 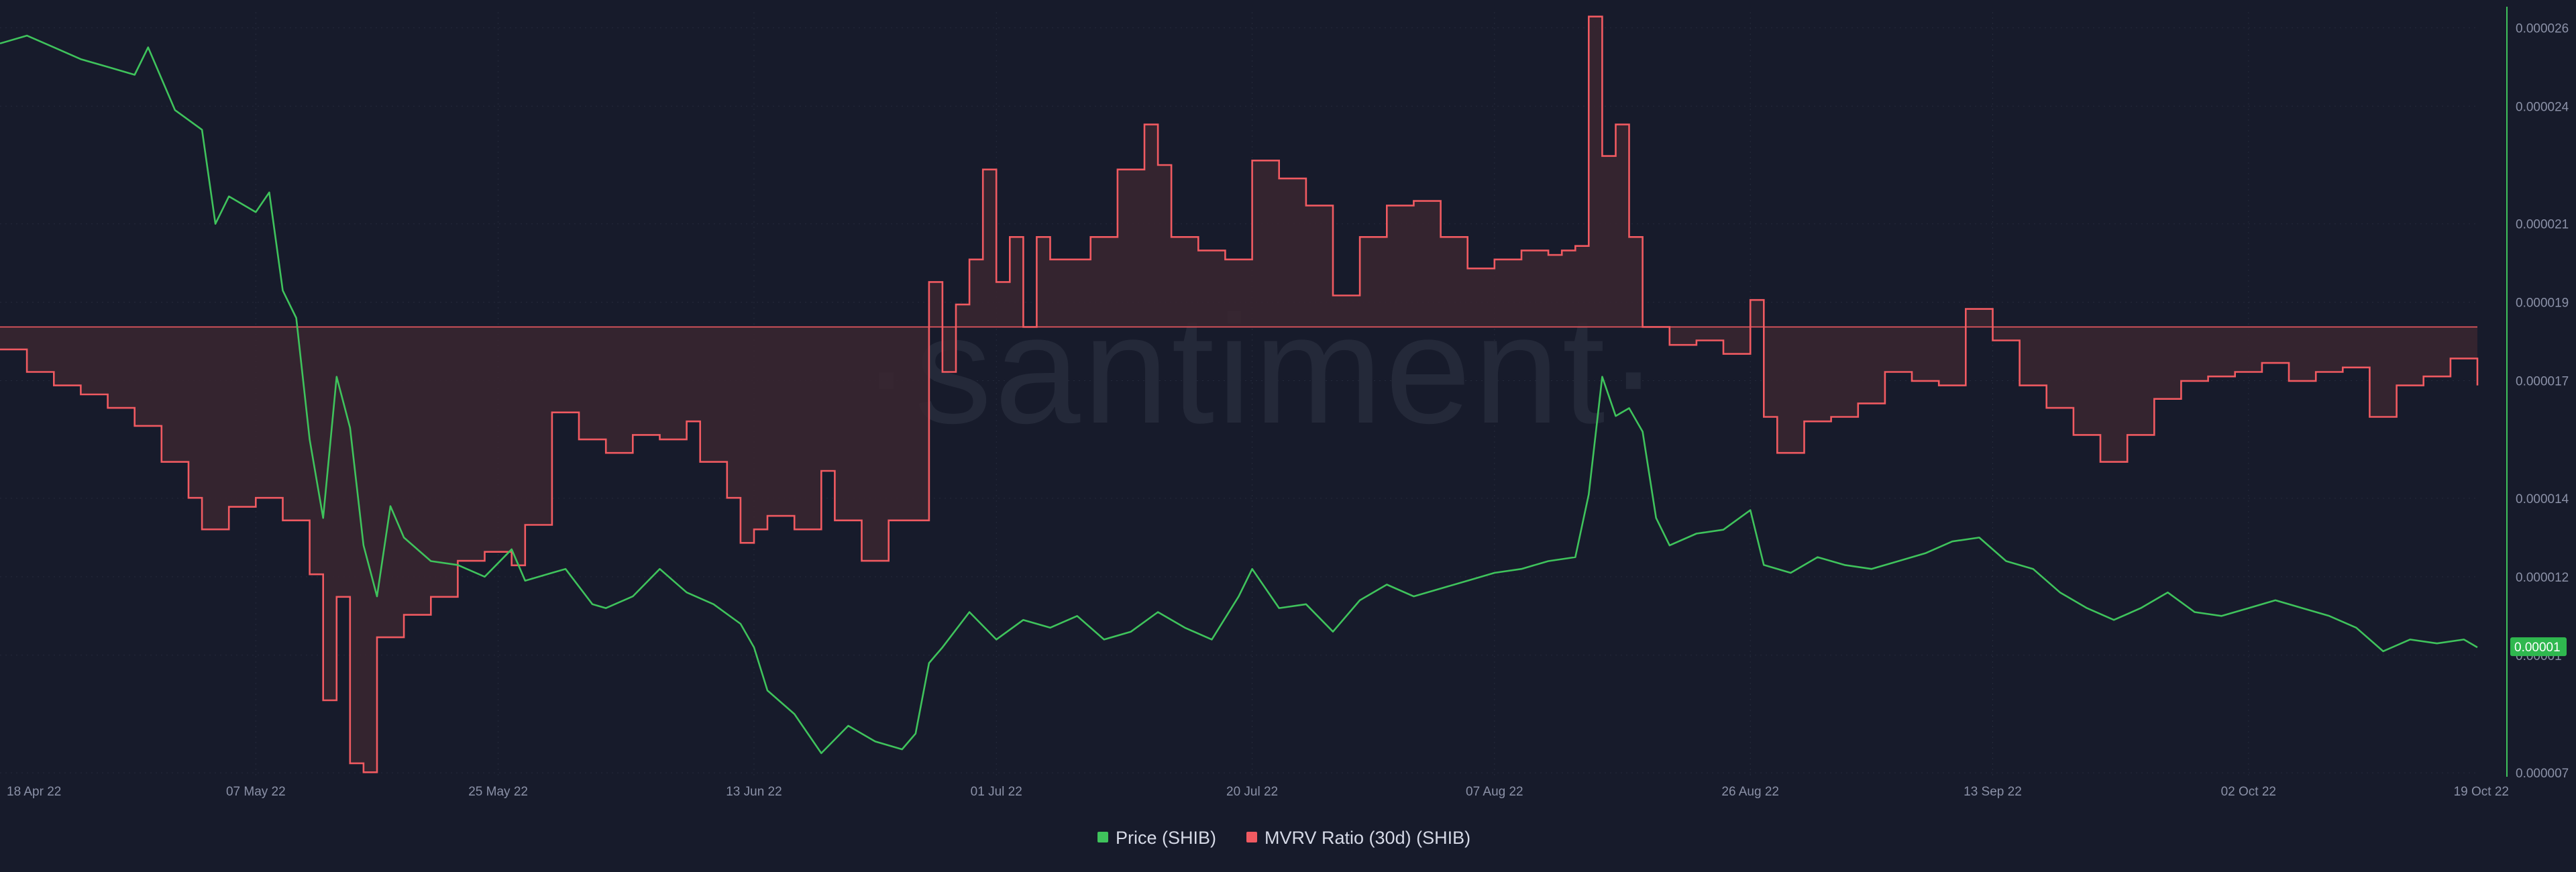 What do you see at coordinates (256, 792) in the screenshot?
I see `x-tick-label: 07 May 22` at bounding box center [256, 792].